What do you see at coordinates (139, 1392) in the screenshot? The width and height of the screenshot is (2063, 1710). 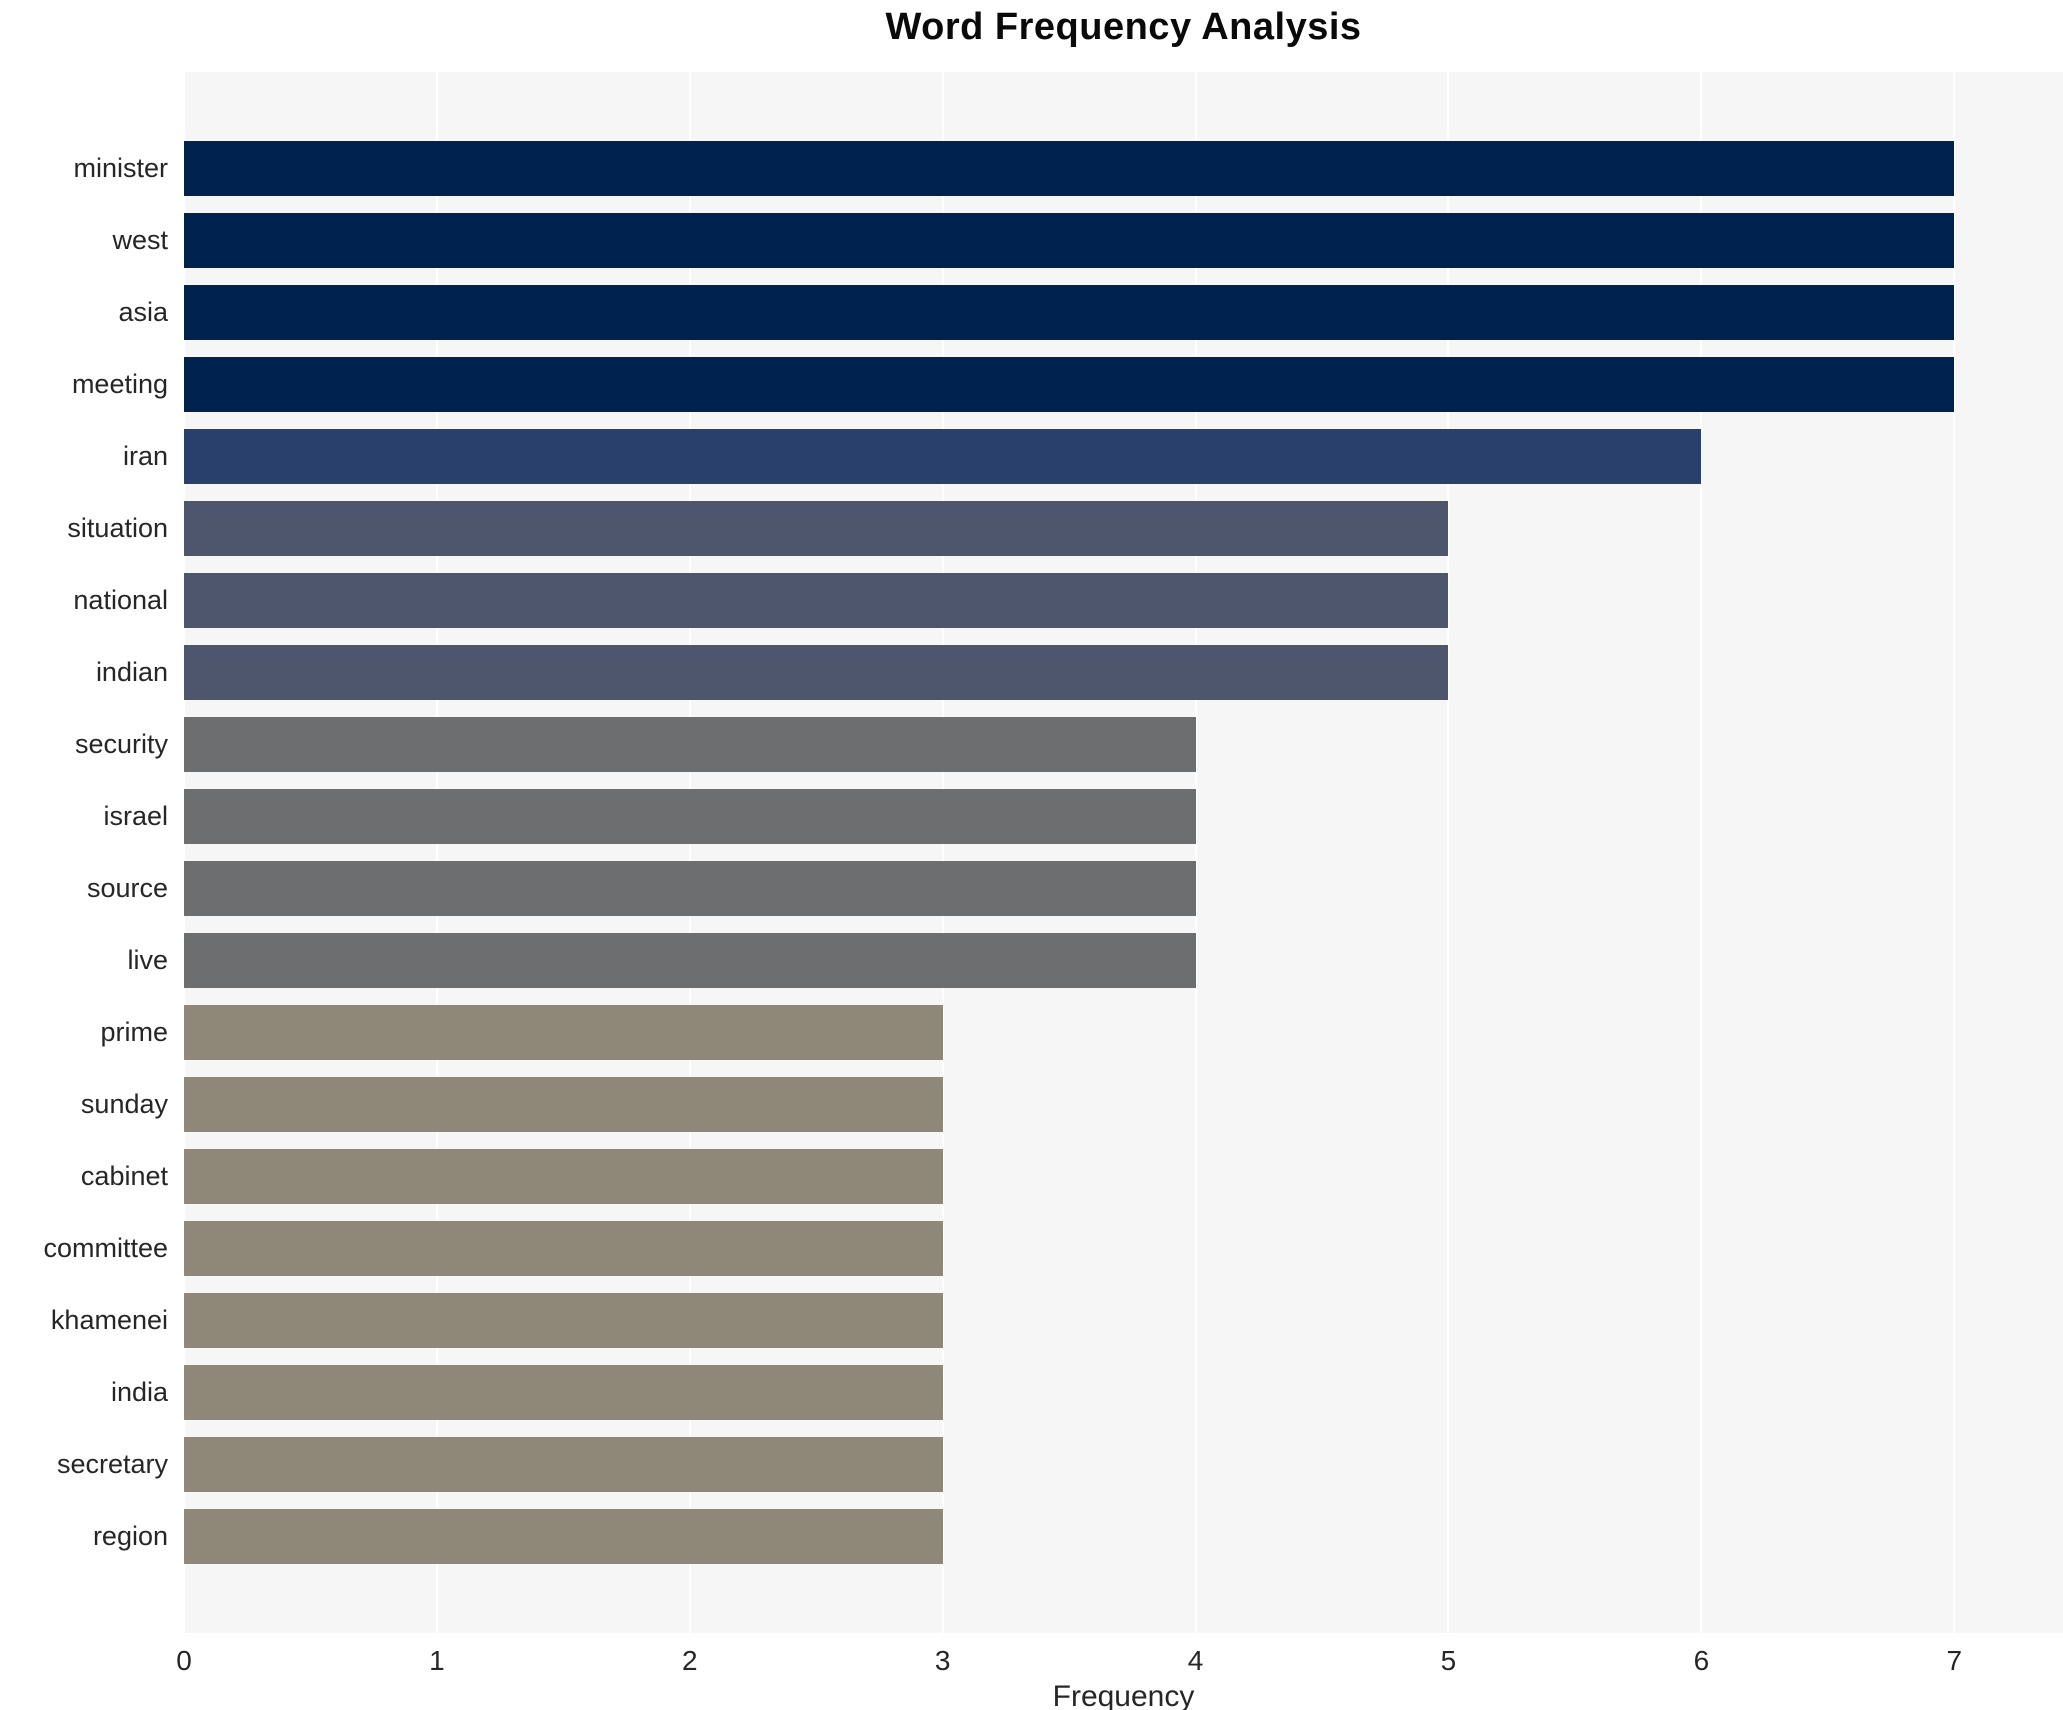 I see `category-label: india` at bounding box center [139, 1392].